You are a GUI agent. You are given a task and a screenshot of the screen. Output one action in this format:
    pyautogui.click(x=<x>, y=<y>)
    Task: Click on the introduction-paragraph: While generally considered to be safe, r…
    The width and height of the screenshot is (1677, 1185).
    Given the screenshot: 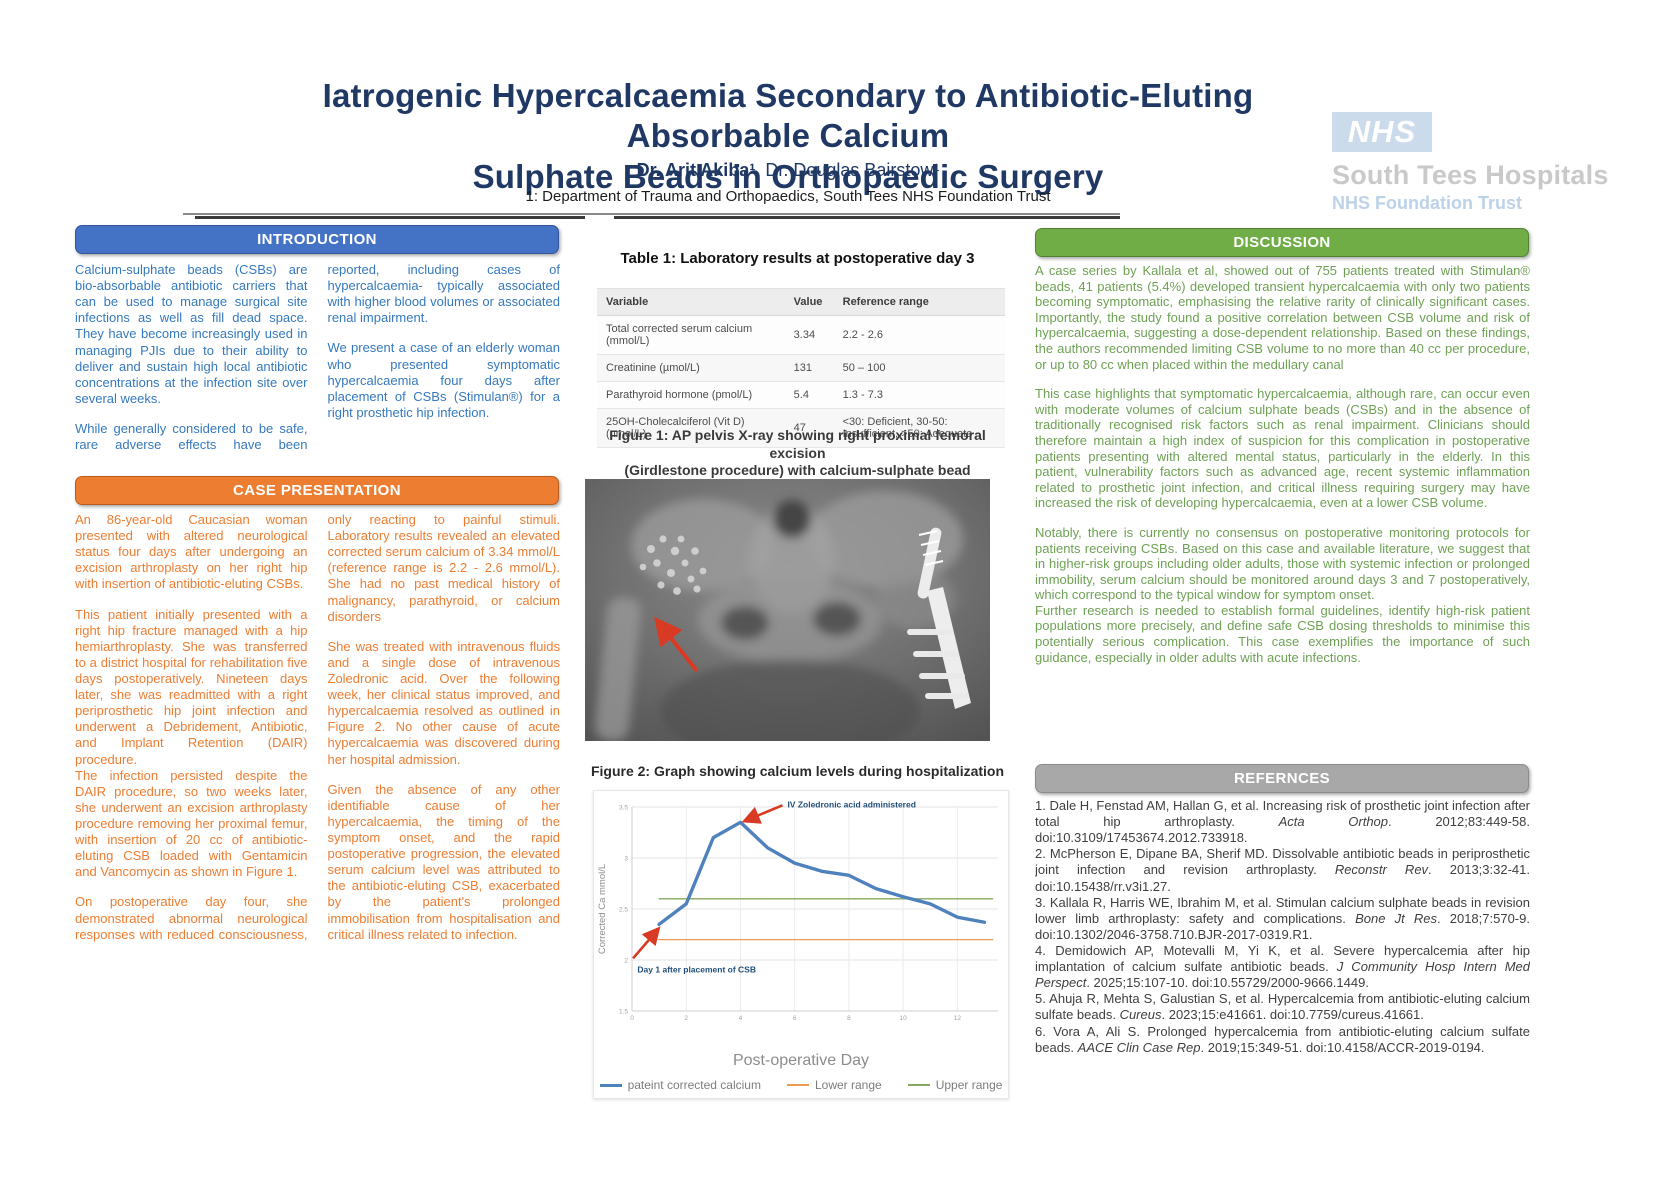 What is the action you would take?
    pyautogui.click(x=317, y=357)
    